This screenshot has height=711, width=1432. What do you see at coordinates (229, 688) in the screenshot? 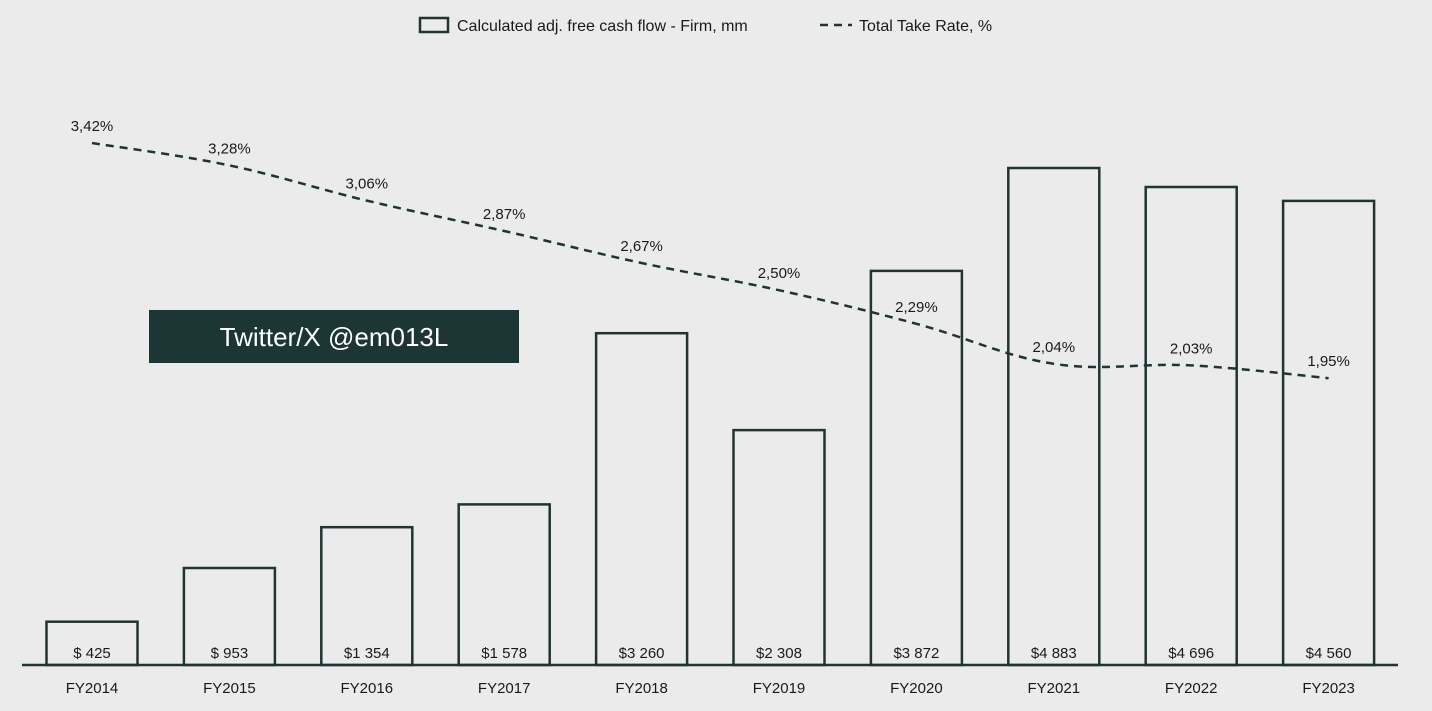
I see `x-tick-fy2015: FY2015` at bounding box center [229, 688].